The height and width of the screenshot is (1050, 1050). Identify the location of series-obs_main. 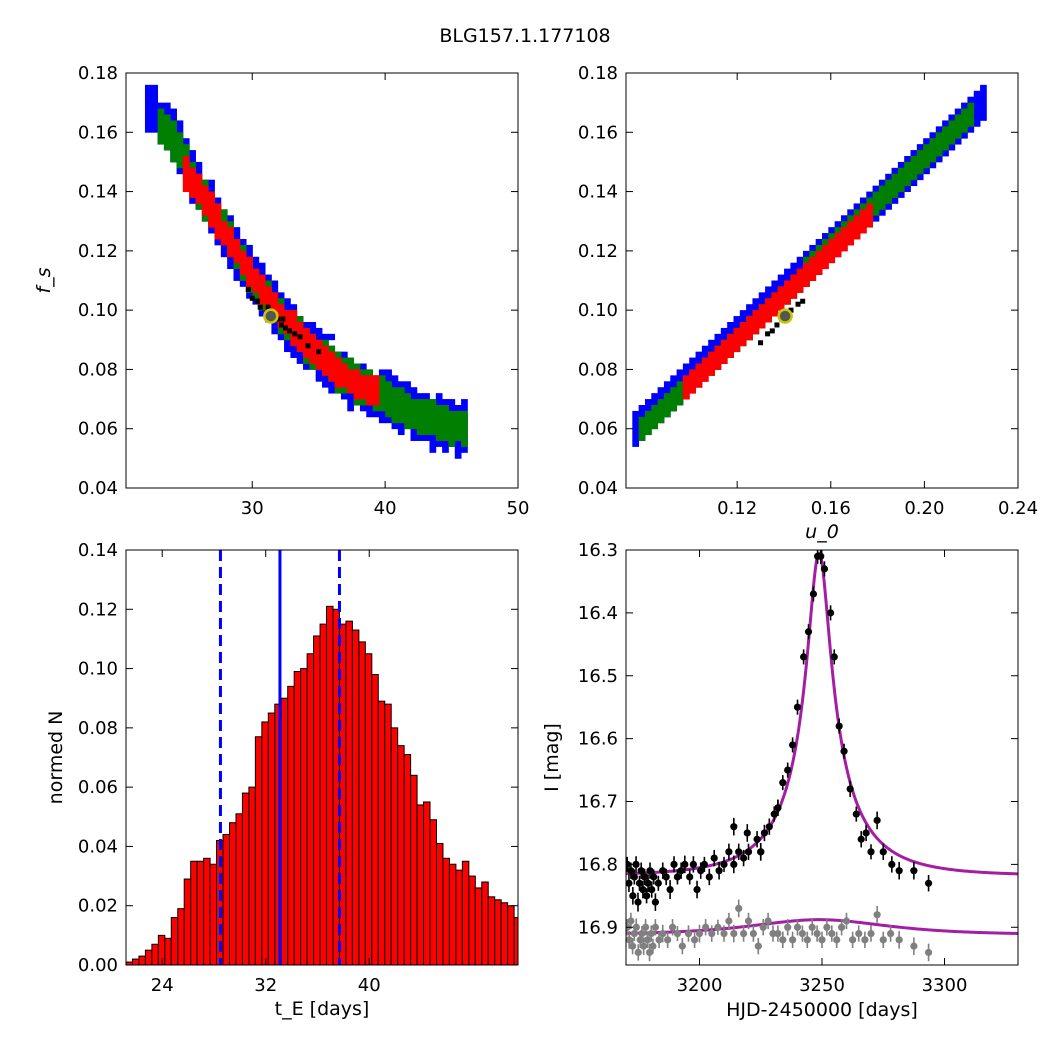
(779, 731).